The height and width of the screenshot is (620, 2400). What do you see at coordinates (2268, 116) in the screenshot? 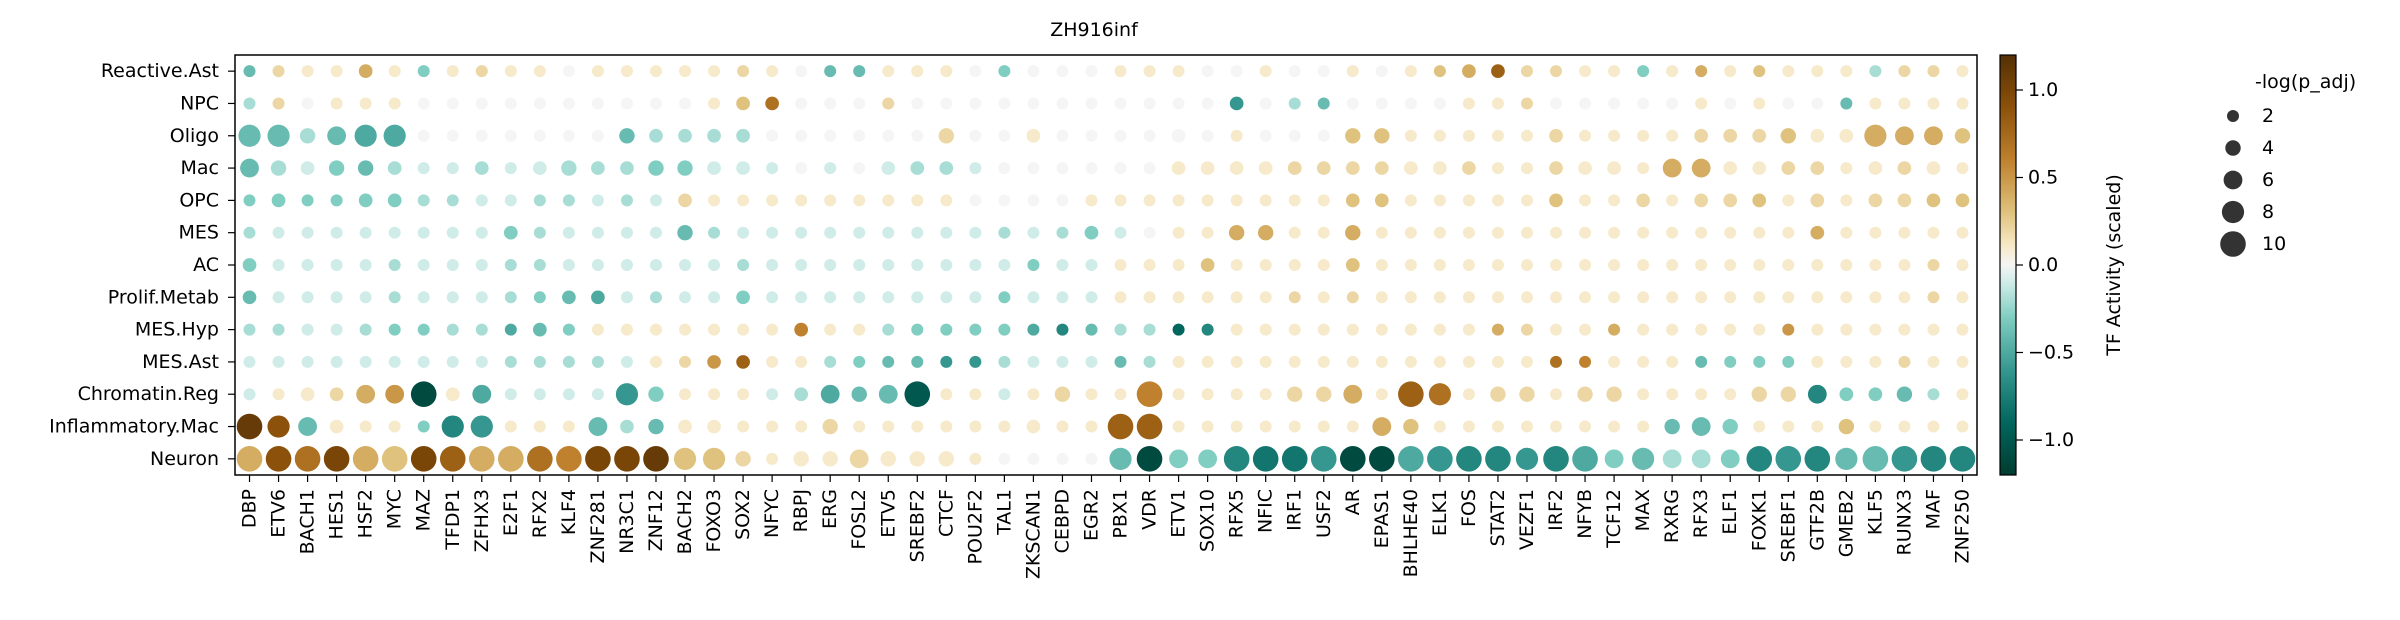
I see `size-legend-label: 2` at bounding box center [2268, 116].